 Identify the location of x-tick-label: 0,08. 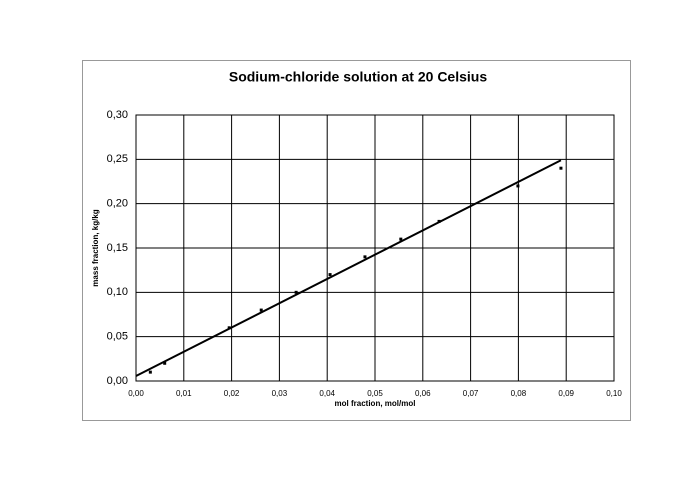
(519, 393).